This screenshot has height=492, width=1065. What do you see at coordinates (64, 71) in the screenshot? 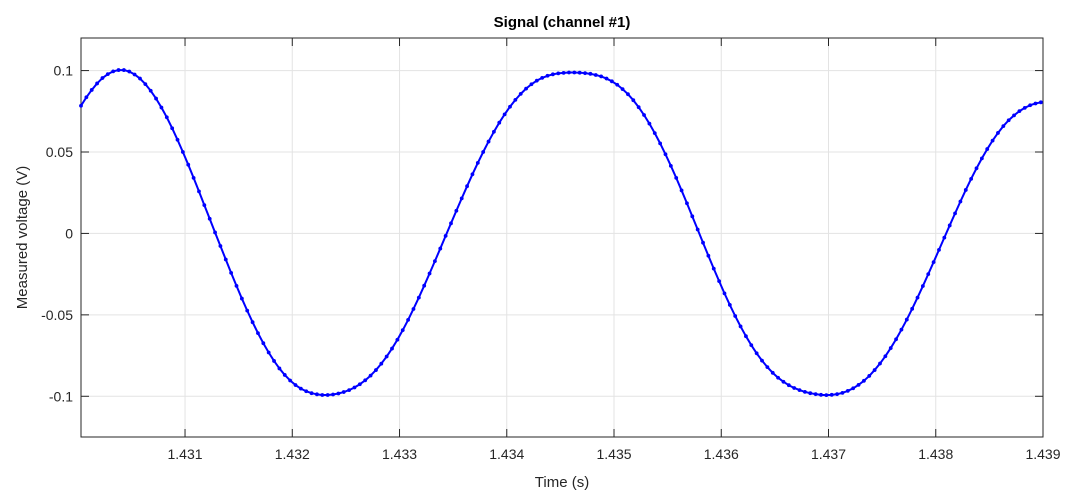
I see `y-tick-label: 0.1` at bounding box center [64, 71].